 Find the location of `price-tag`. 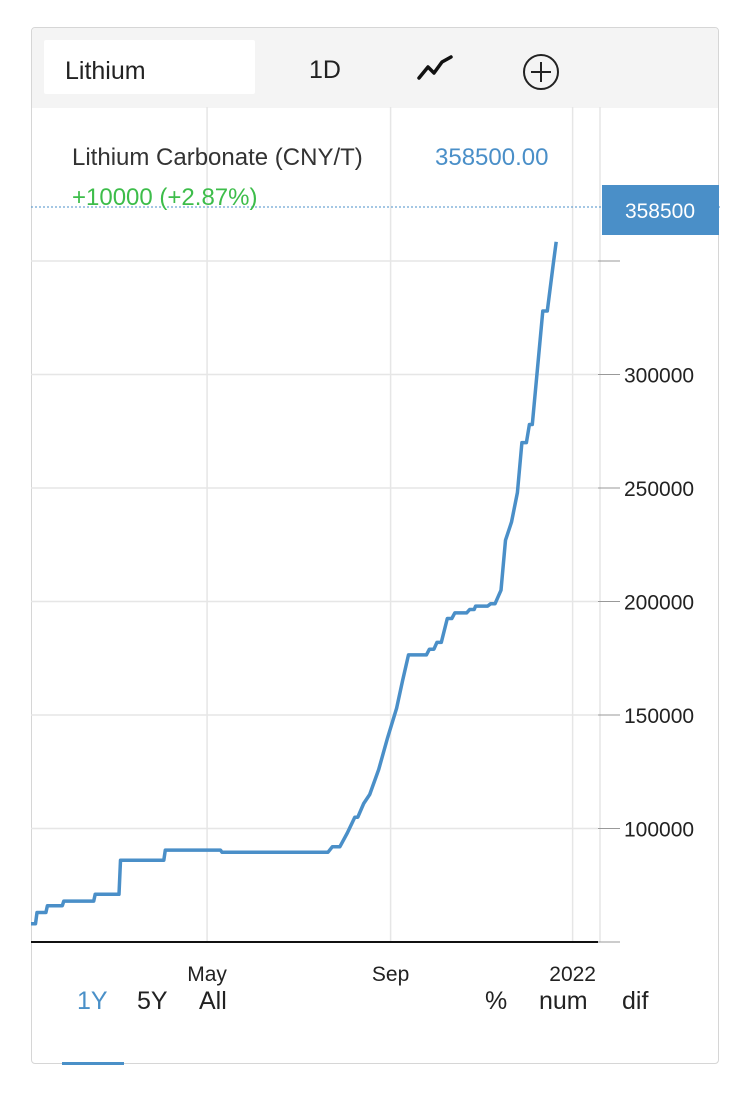

price-tag is located at coordinates (660, 210).